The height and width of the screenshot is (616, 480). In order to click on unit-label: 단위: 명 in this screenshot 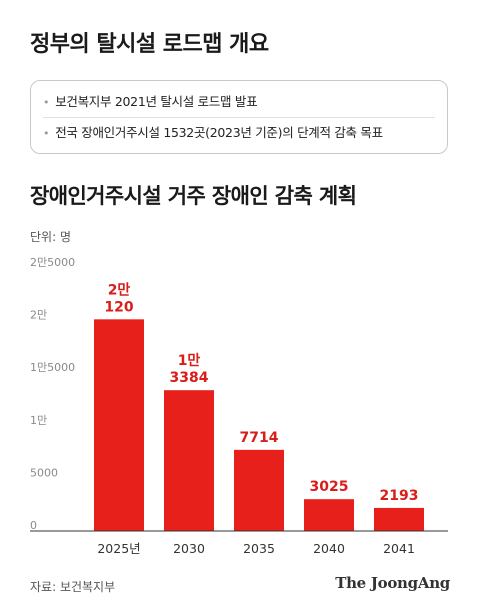, I will do `click(50, 237)`.